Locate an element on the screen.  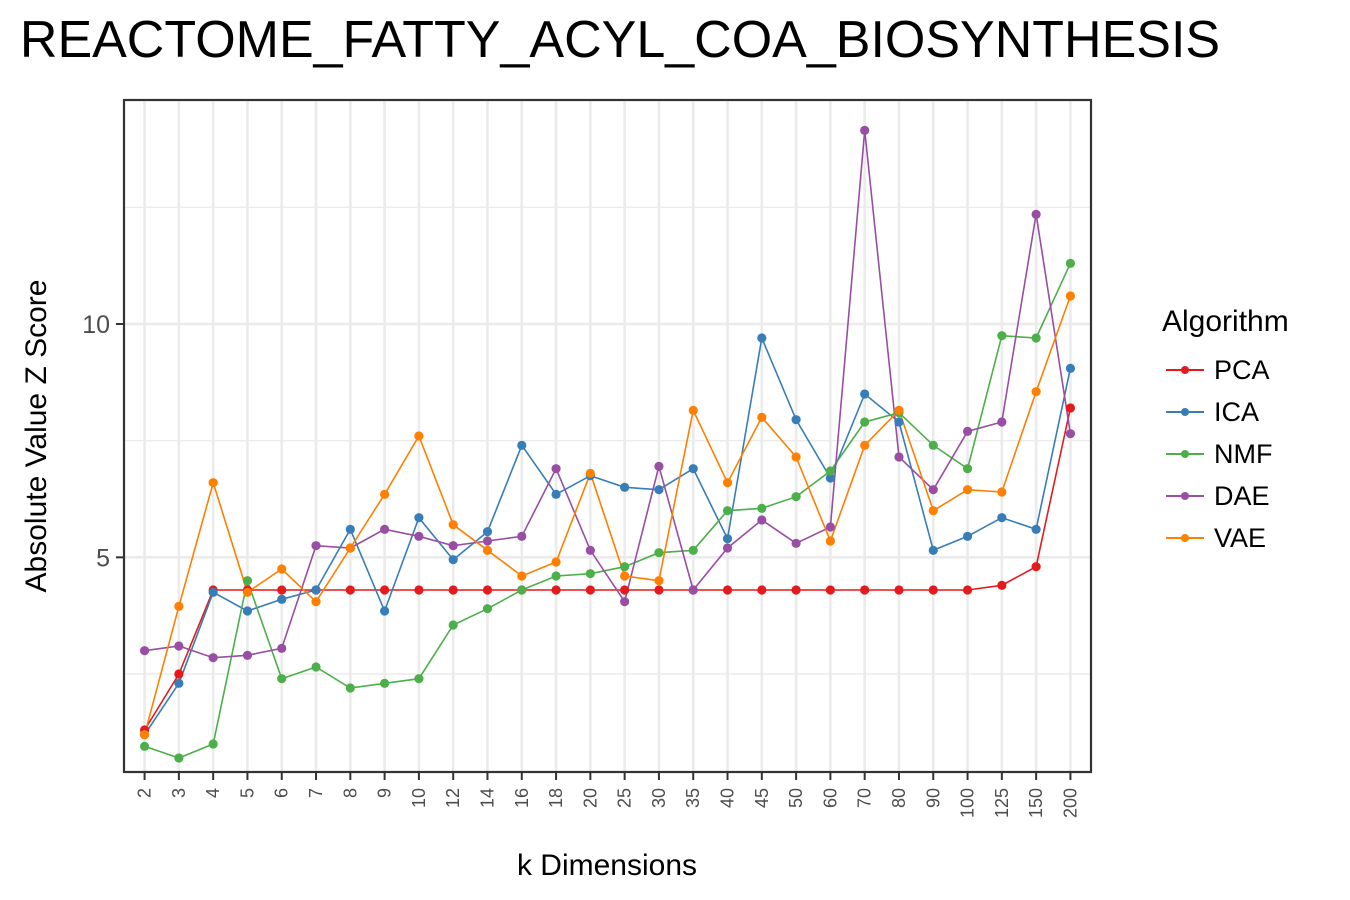
legend-label: PCA is located at coordinates (1242, 369).